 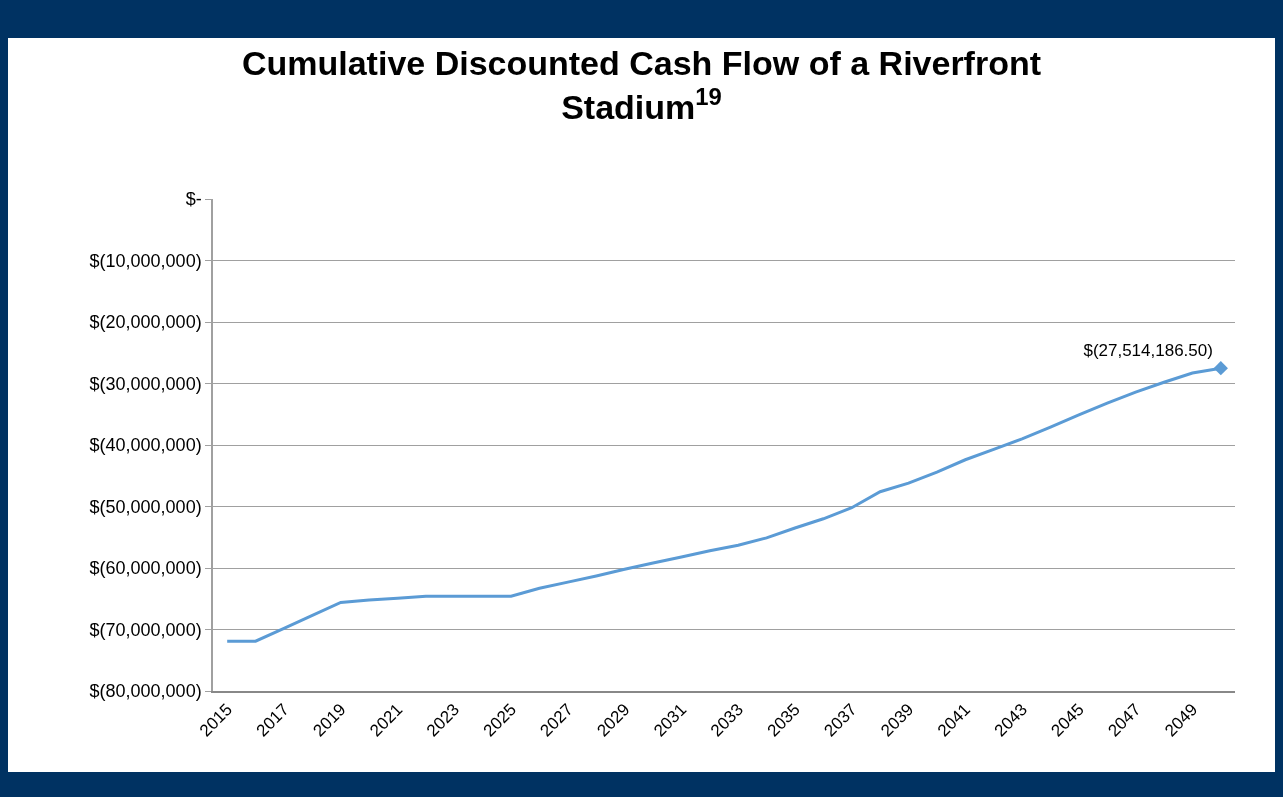 I want to click on chart-title: Cumulative Discounted Cash Flow of a Riverfront Stadium$^{19}$, so click(x=641, y=85).